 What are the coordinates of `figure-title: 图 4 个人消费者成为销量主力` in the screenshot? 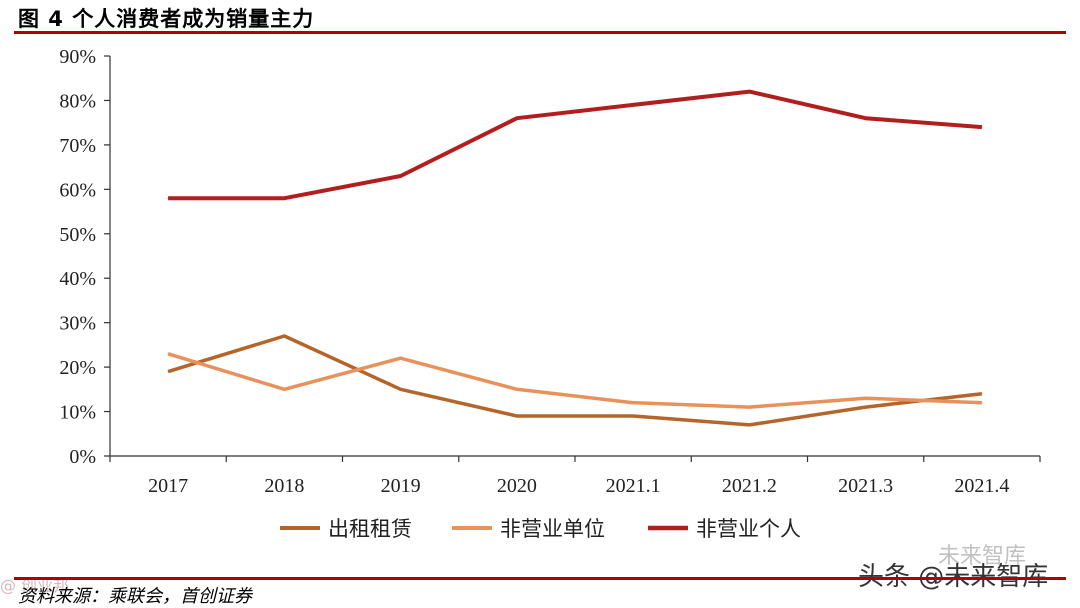 It's located at (166, 19).